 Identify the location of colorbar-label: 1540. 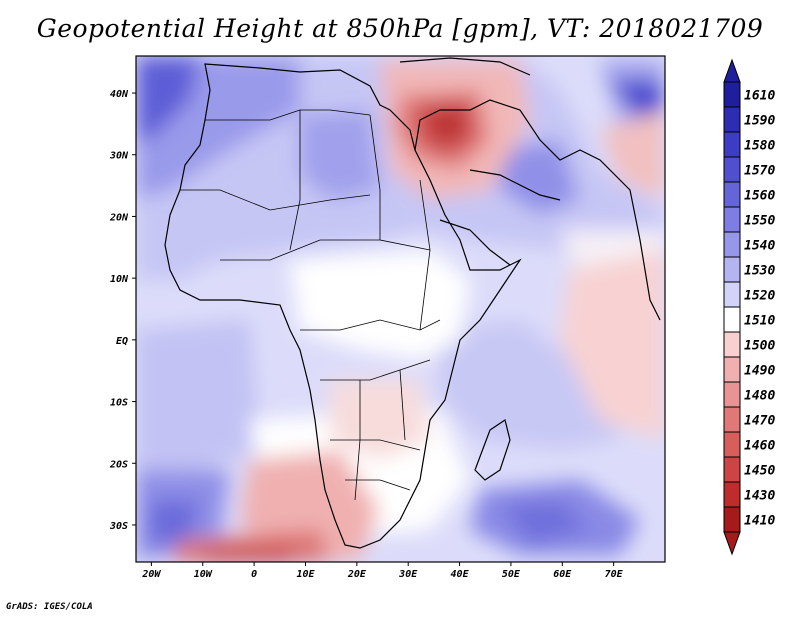
(759, 246).